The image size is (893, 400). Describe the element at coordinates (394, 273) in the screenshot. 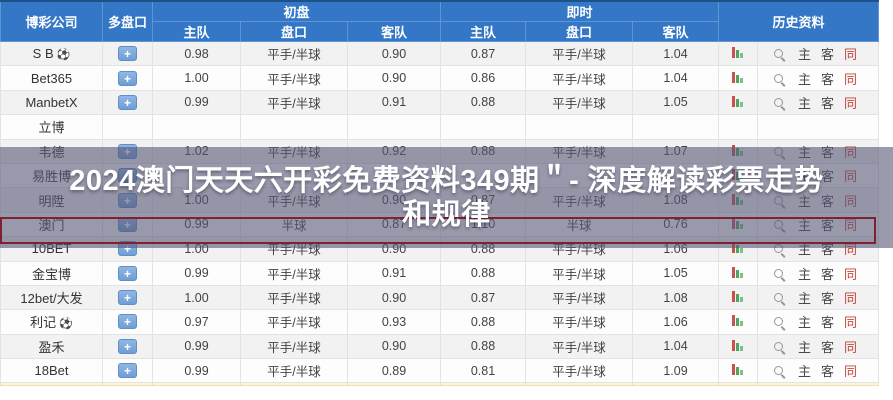

I see `cell-init-away: 0.91` at that location.